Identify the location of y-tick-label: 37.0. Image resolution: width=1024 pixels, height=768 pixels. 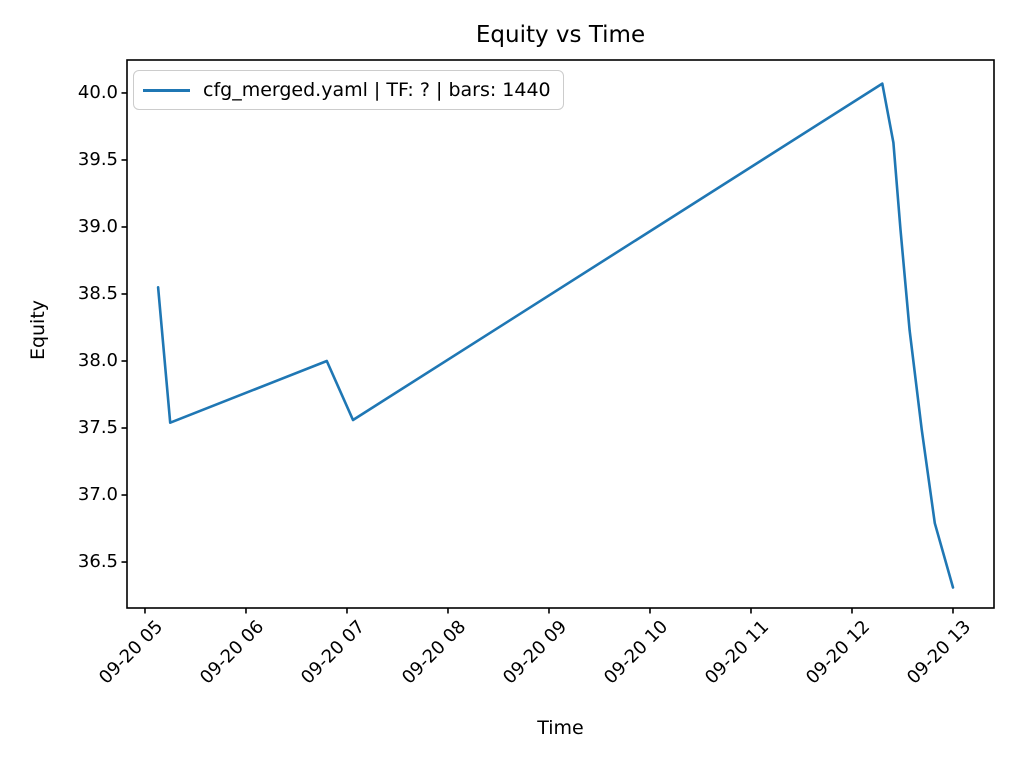
(97, 495).